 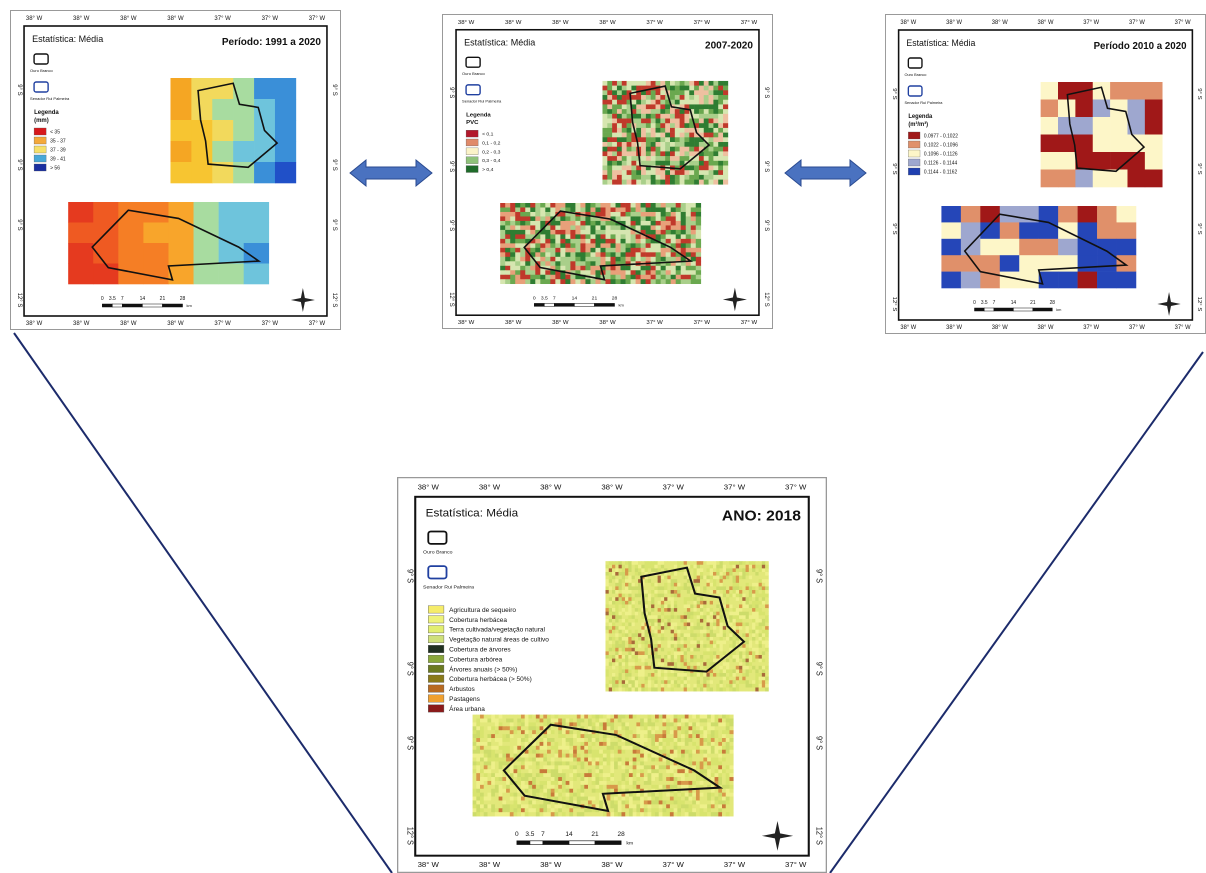 What do you see at coordinates (152, 305) in the screenshot?
I see `scale-segment` at bounding box center [152, 305].